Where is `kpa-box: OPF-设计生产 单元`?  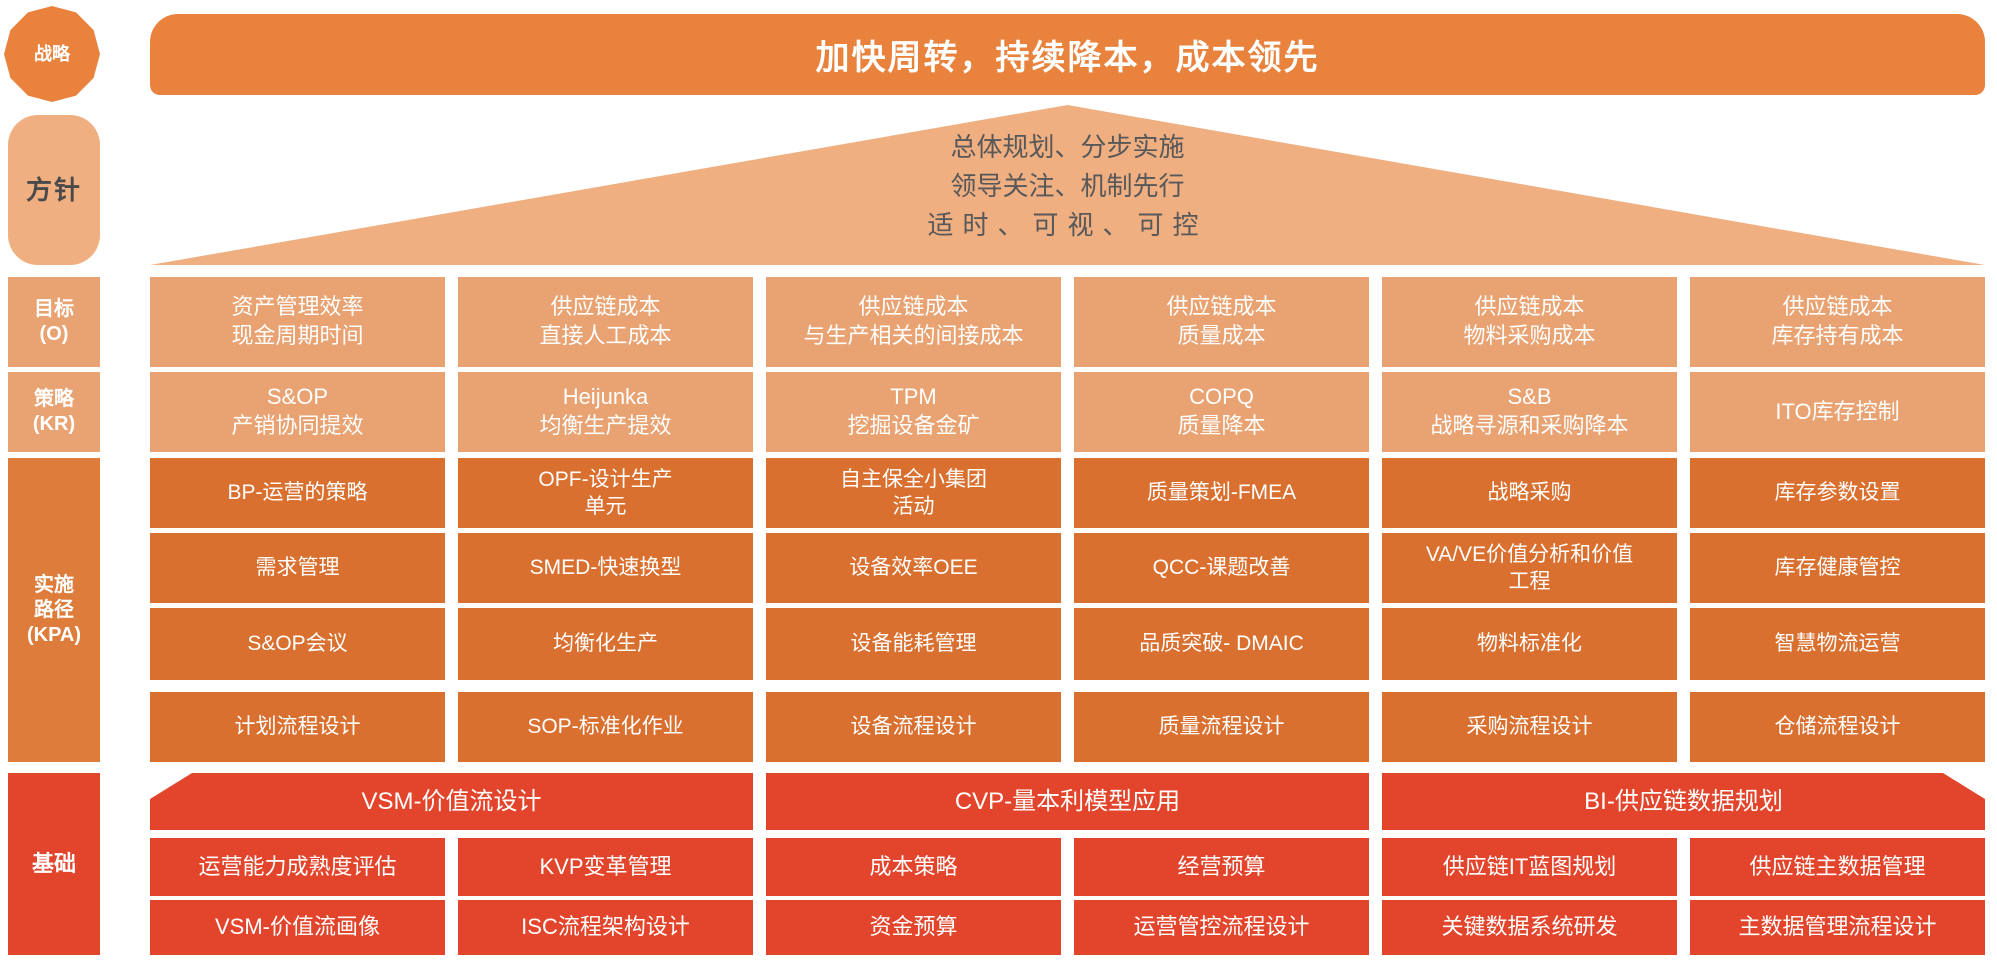 kpa-box: OPF-设计生产 单元 is located at coordinates (605, 493).